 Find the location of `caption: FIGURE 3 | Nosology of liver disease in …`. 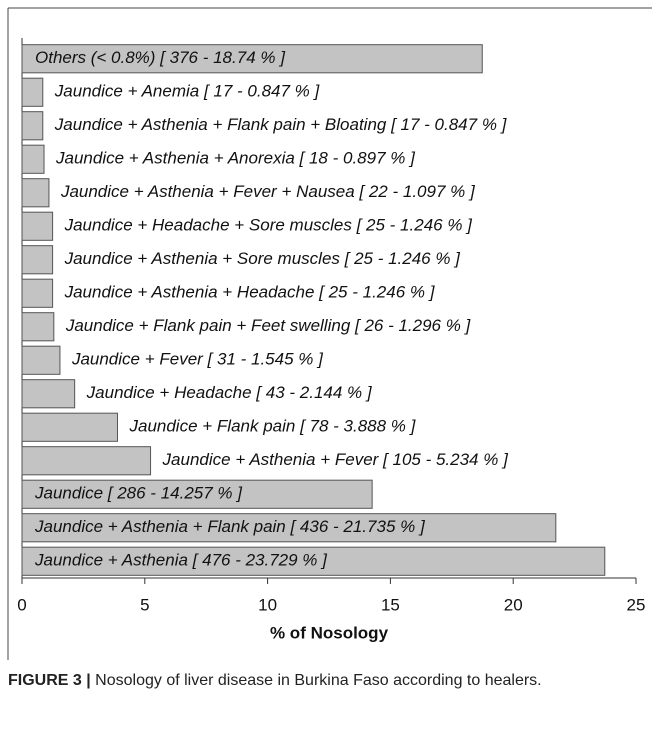

caption: FIGURE 3 | Nosology of liver disease in … is located at coordinates (303, 681).